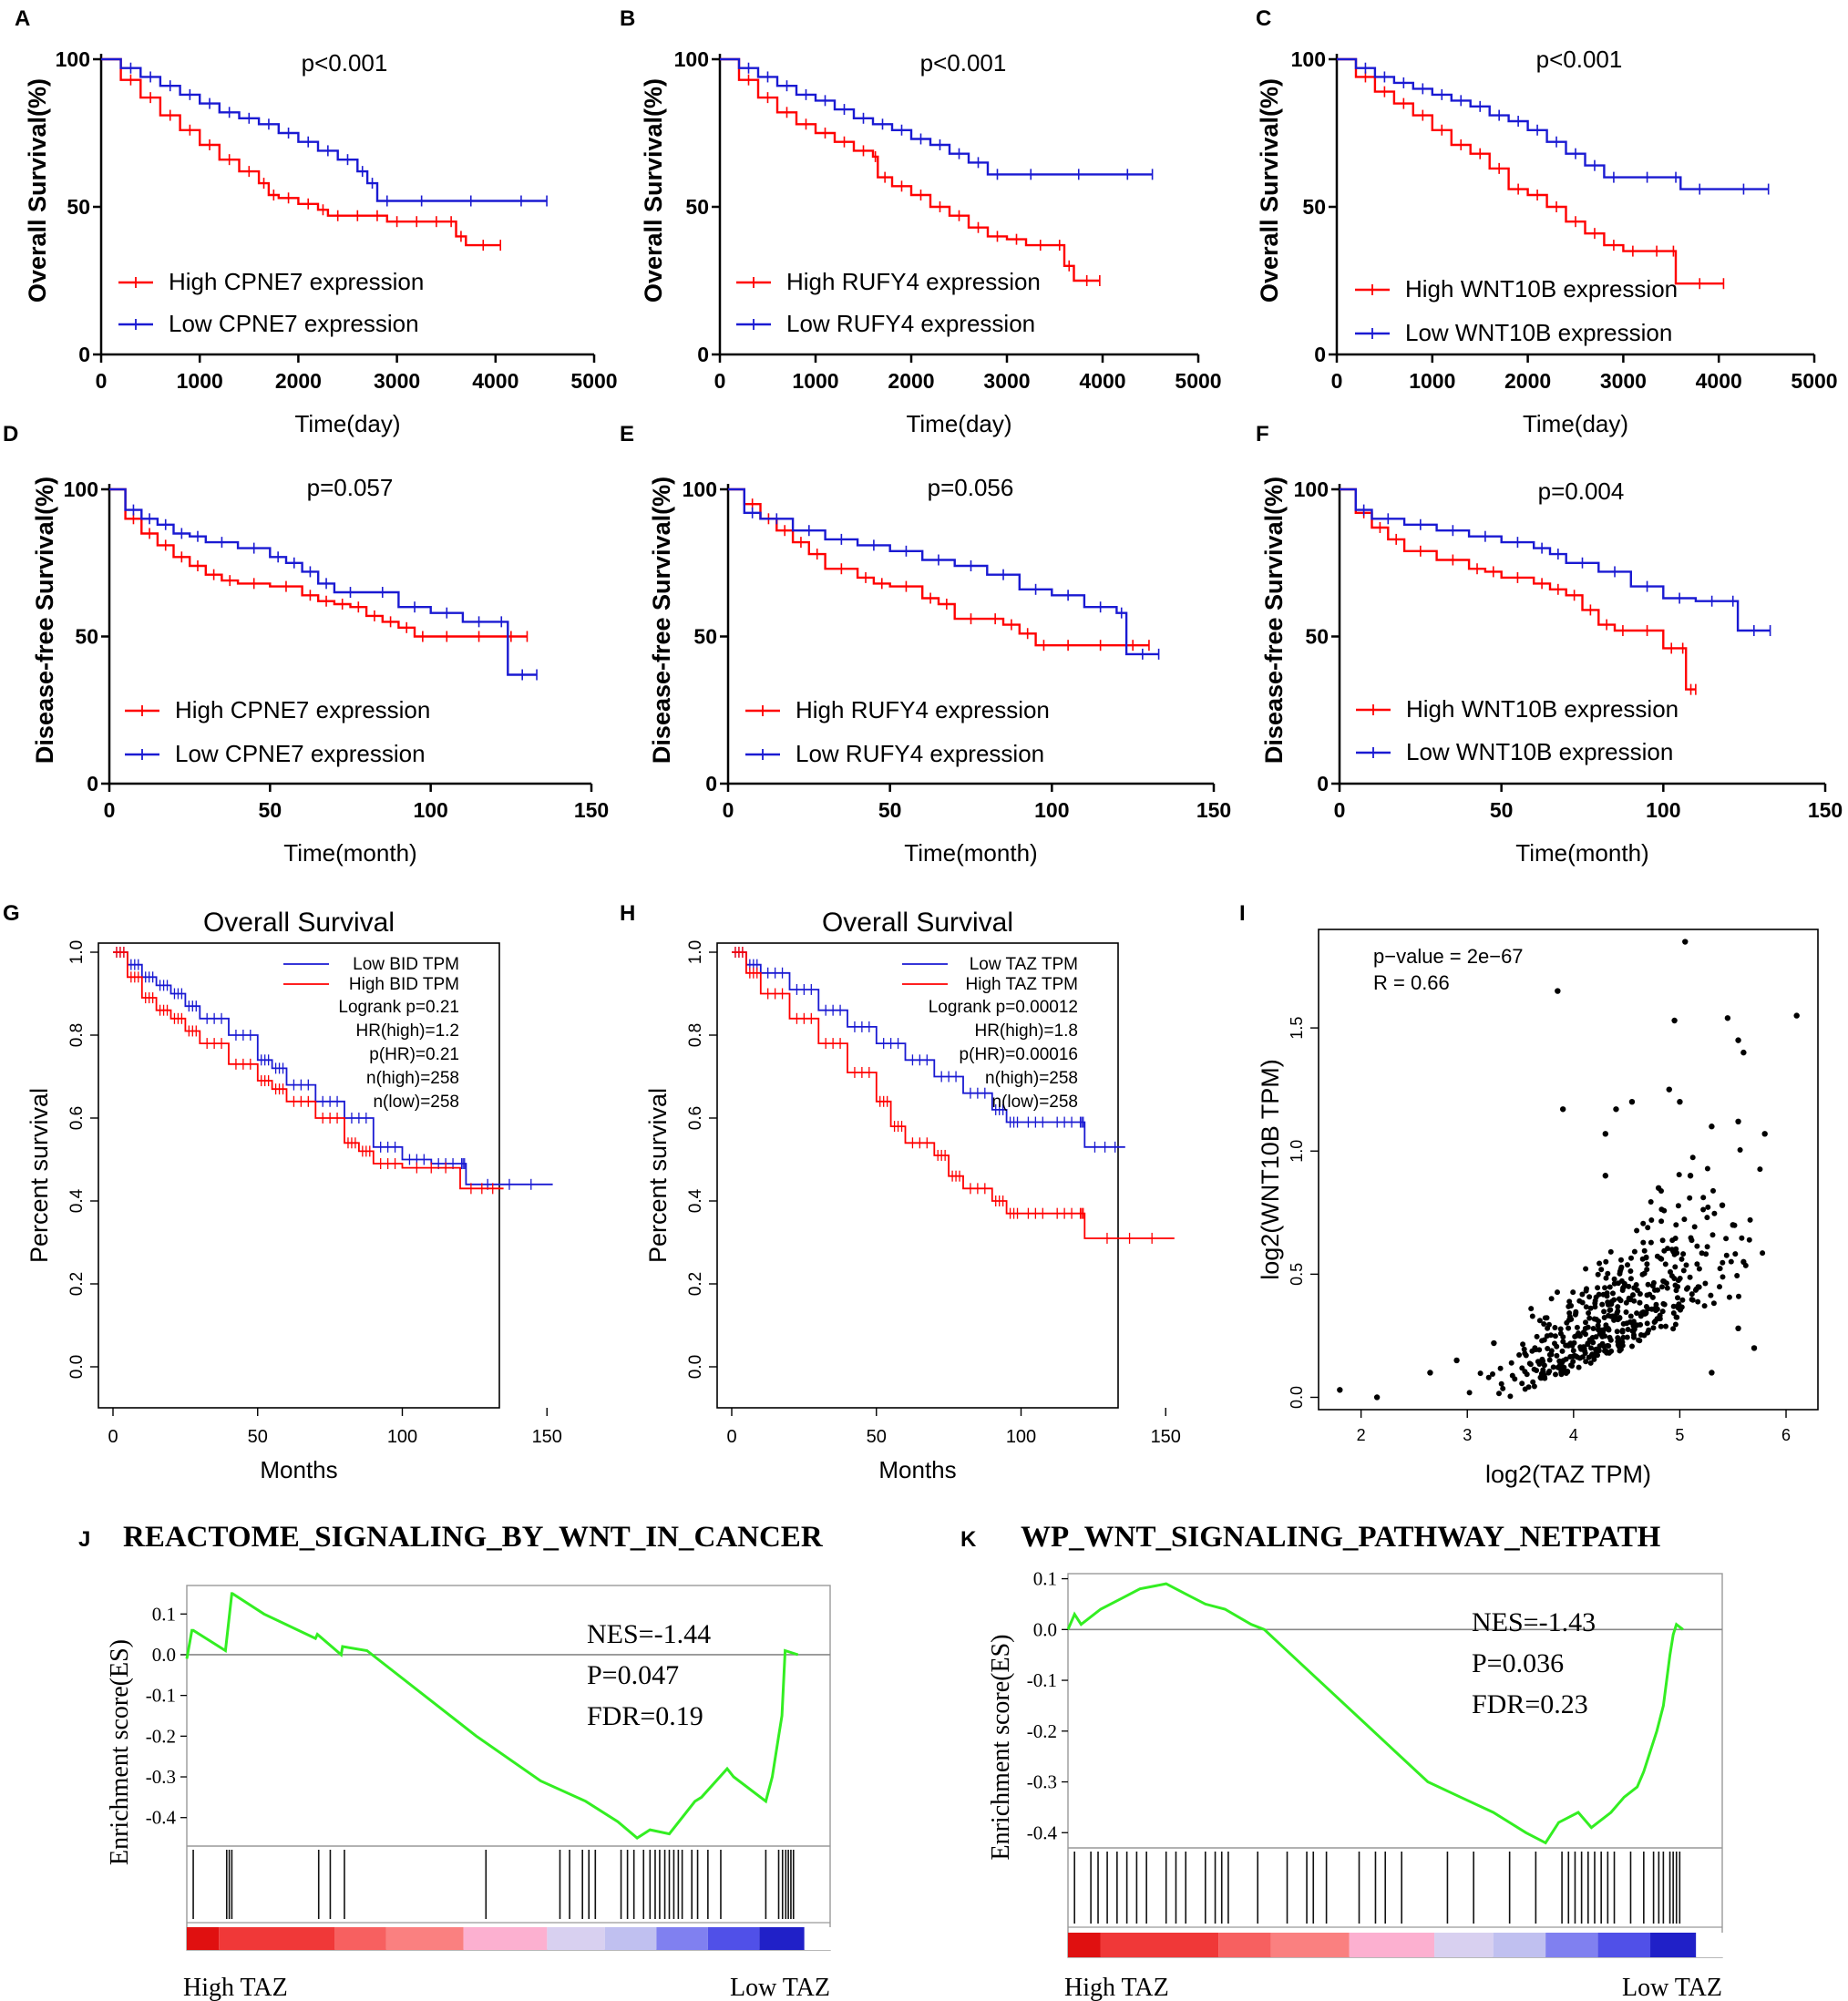  I want to click on stats-label: FDR=0.19, so click(645, 1716).